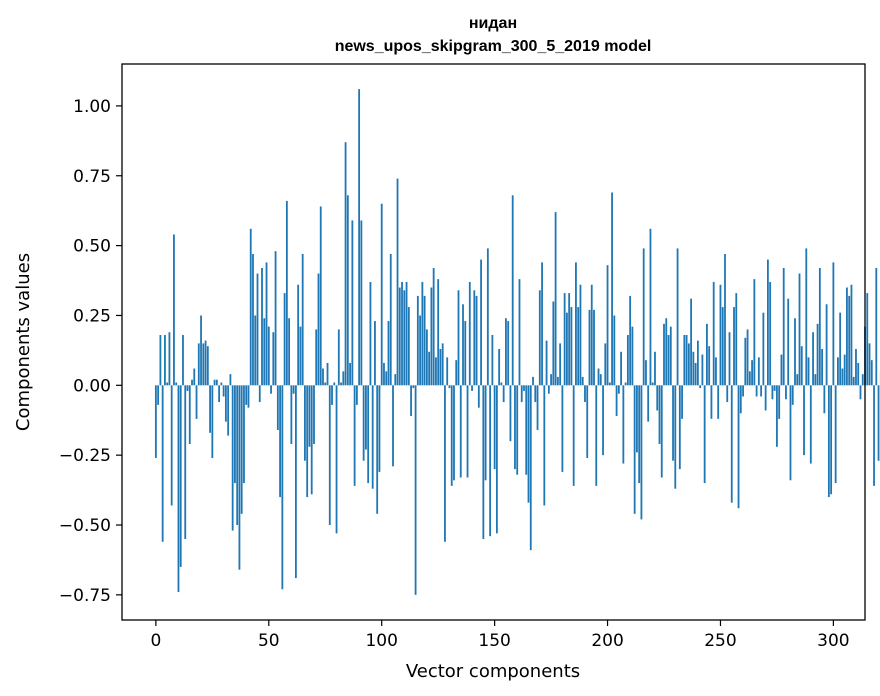  I want to click on x-tick-label: 200, so click(607, 641).